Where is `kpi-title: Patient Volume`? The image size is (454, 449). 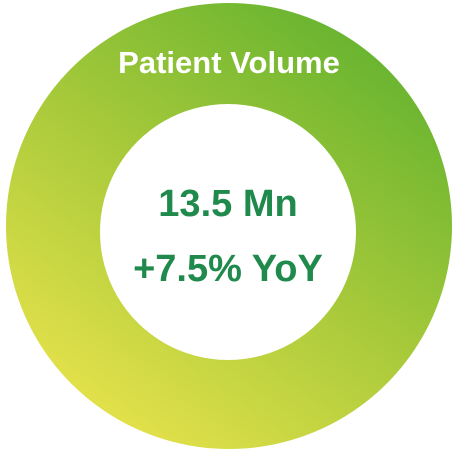
kpi-title: Patient Volume is located at coordinates (229, 62).